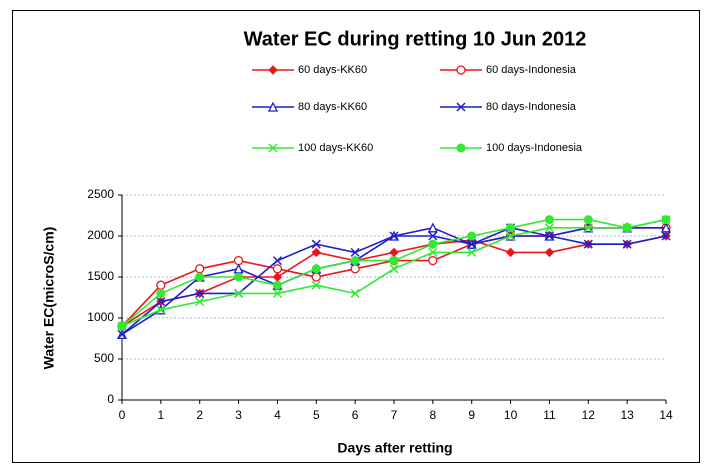  What do you see at coordinates (335, 148) in the screenshot?
I see `legend-label: 100 days-KK60` at bounding box center [335, 148].